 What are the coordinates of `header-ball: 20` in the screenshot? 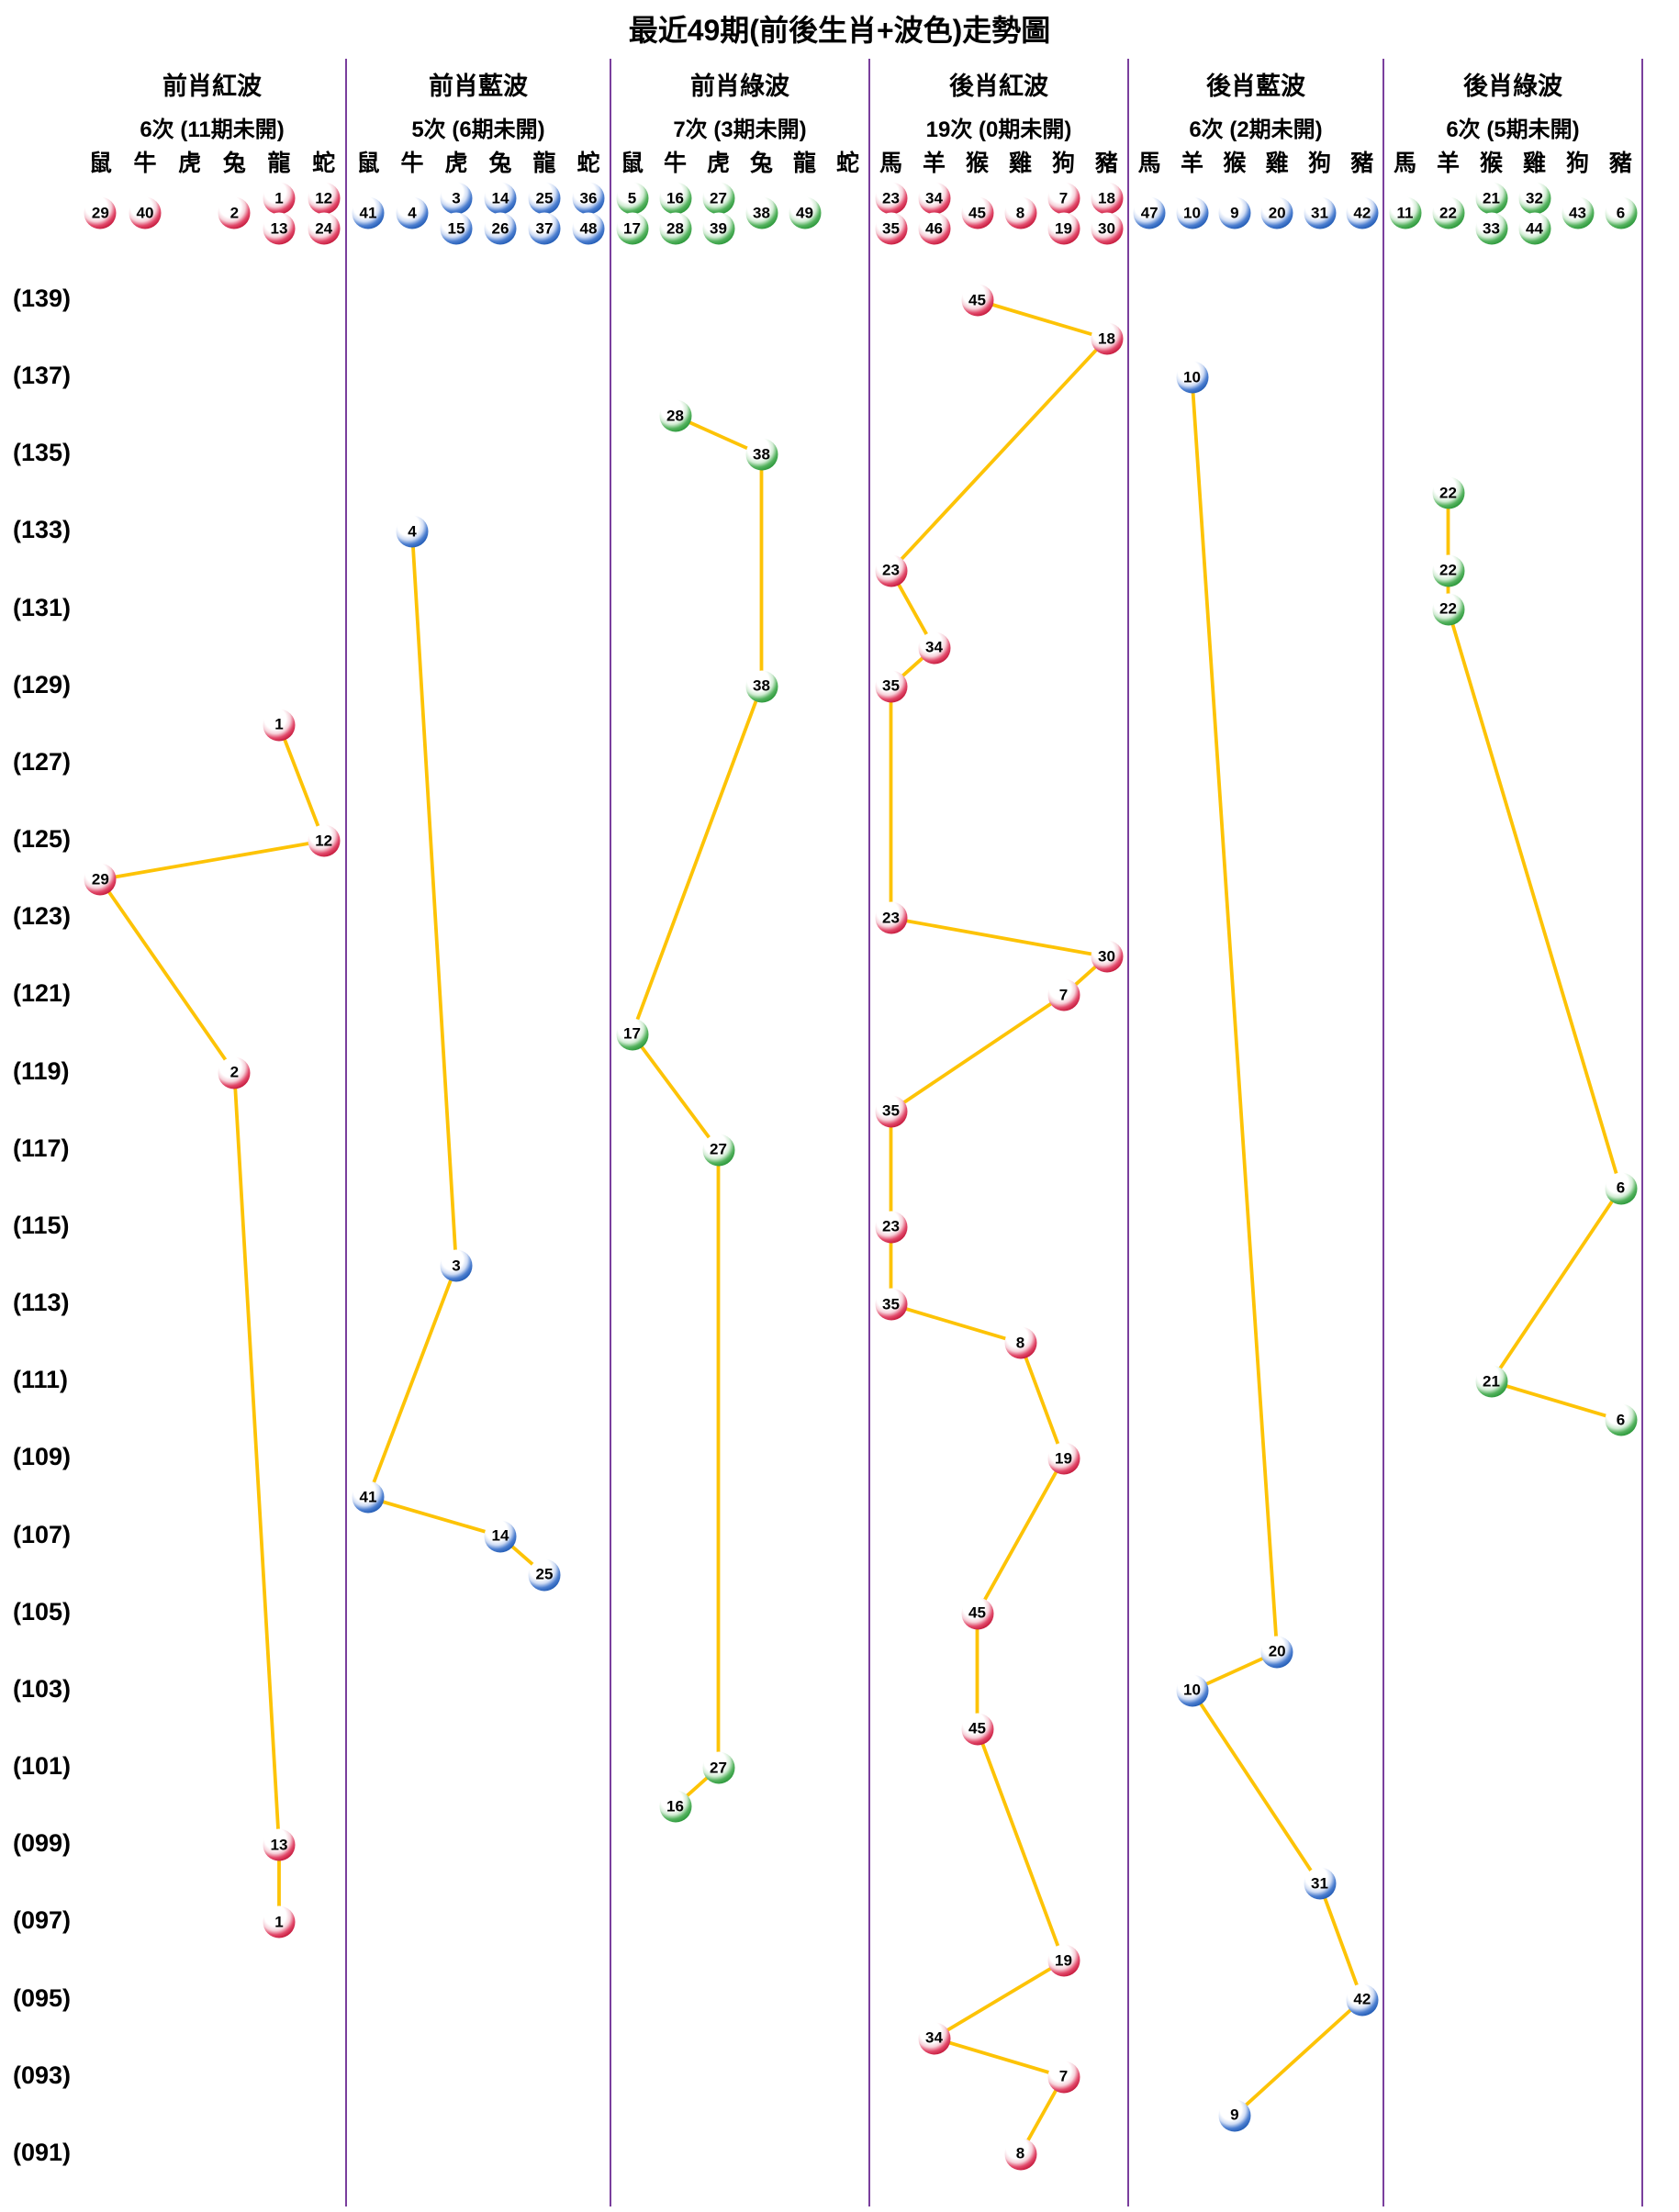 It's located at (1276, 212).